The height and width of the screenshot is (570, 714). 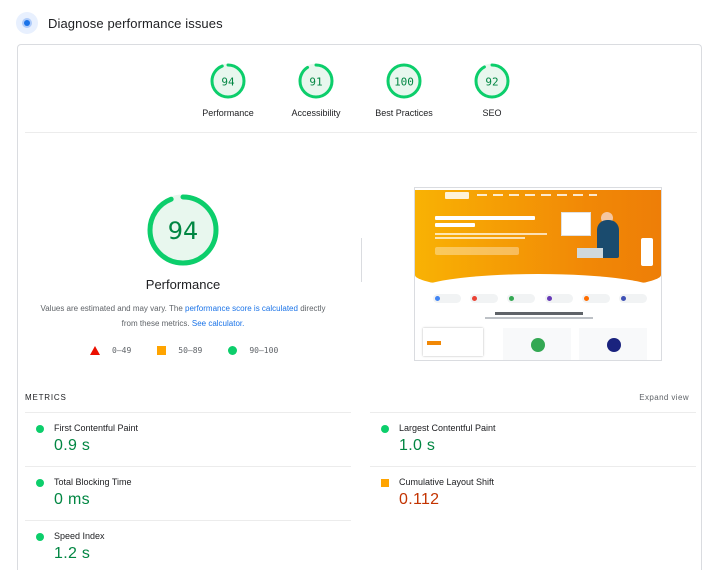 I want to click on legend-pass-label: 90–100, so click(x=264, y=350).